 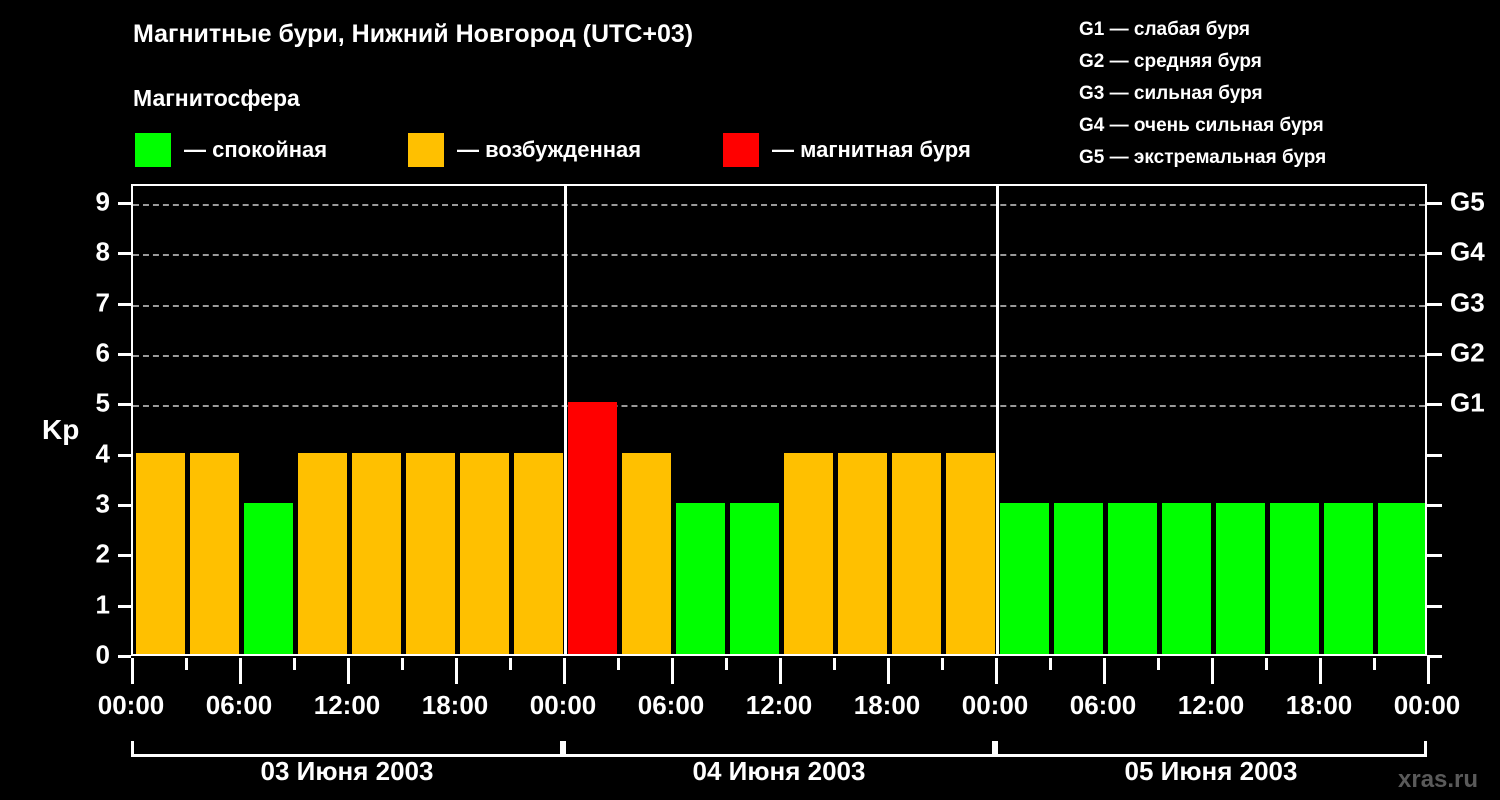 What do you see at coordinates (1103, 705) in the screenshot?
I see `x-axis-label: 06:00` at bounding box center [1103, 705].